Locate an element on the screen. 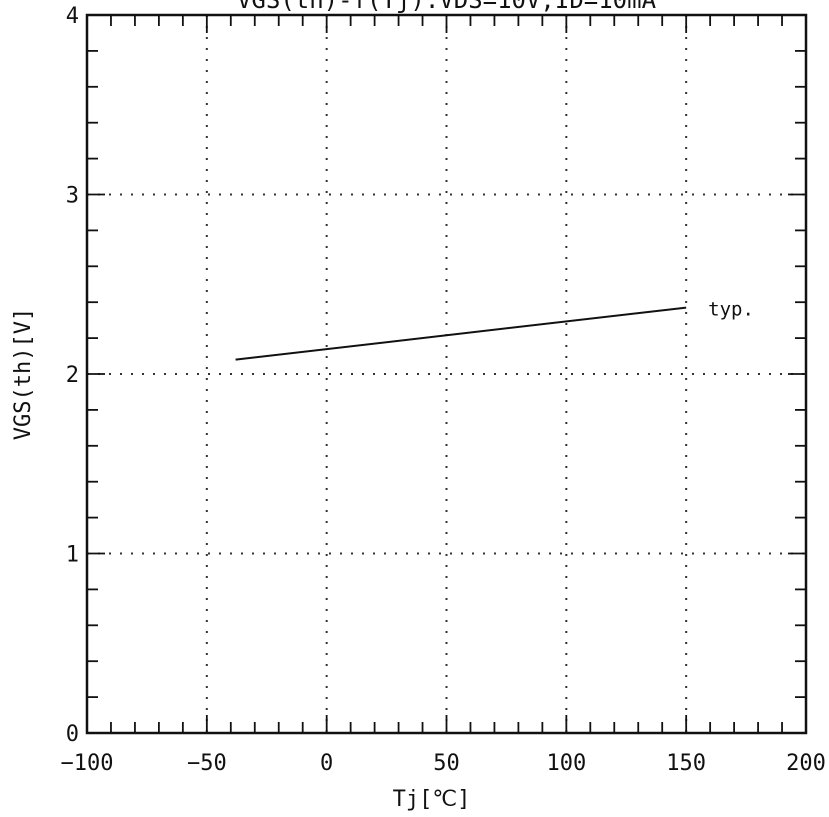 The image size is (829, 817). x-tick-label: −50 is located at coordinates (207, 763).